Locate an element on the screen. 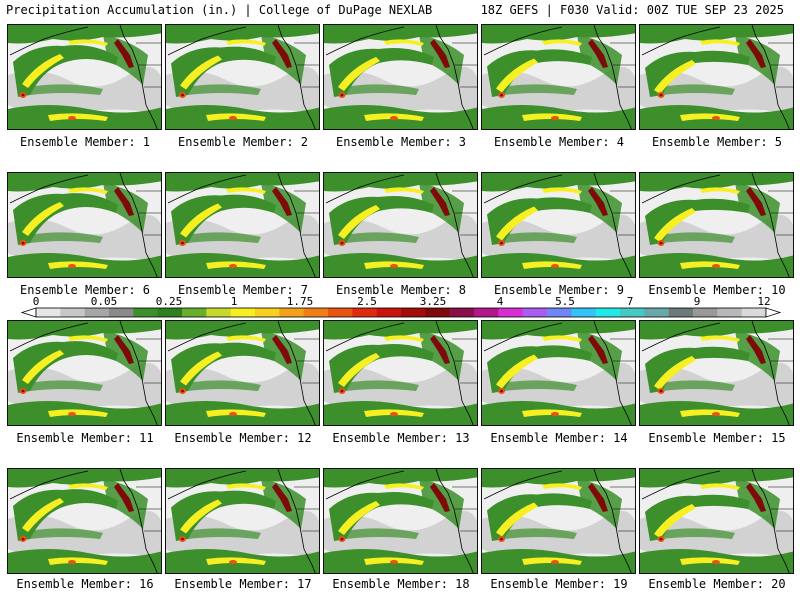  ensemble-label-4: Ensemble Member: 4 is located at coordinates (559, 142).